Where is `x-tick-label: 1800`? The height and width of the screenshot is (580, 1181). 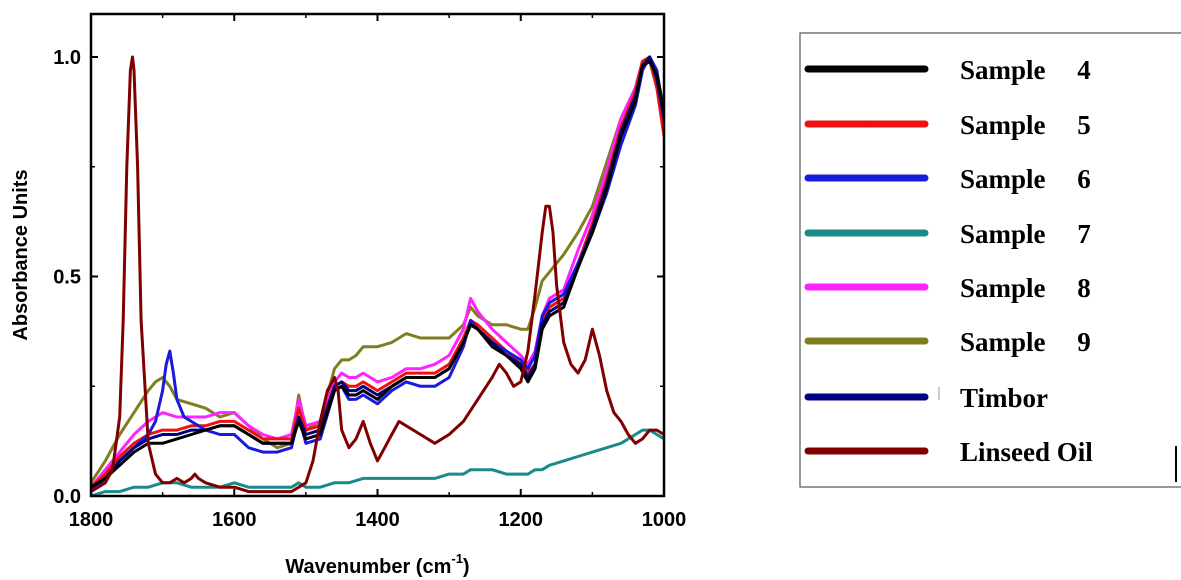 x-tick-label: 1800 is located at coordinates (91, 520).